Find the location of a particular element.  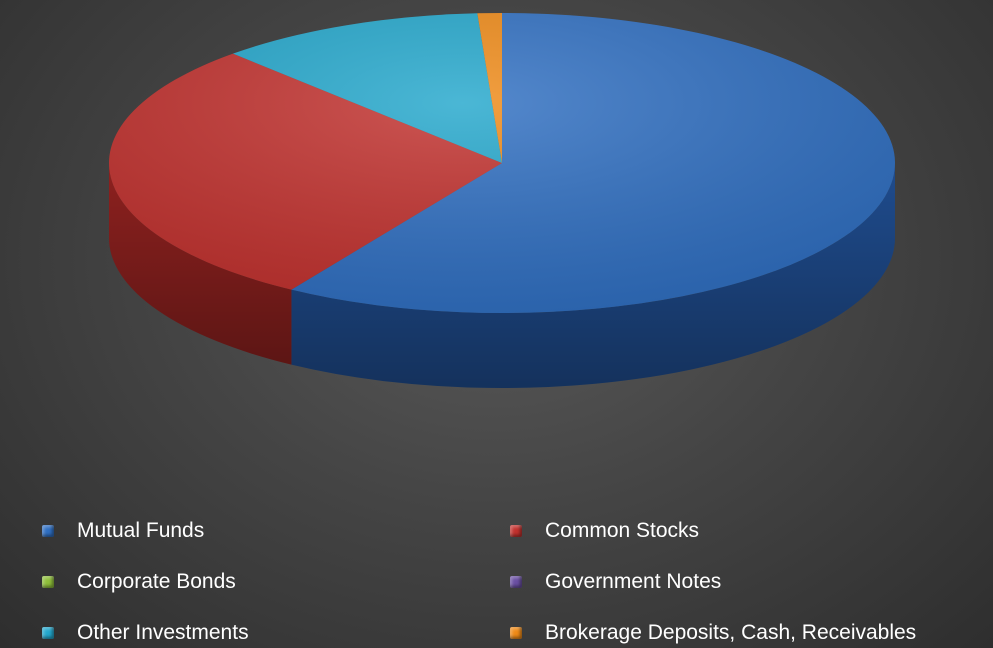

legend-label: Government Notes is located at coordinates (633, 581).